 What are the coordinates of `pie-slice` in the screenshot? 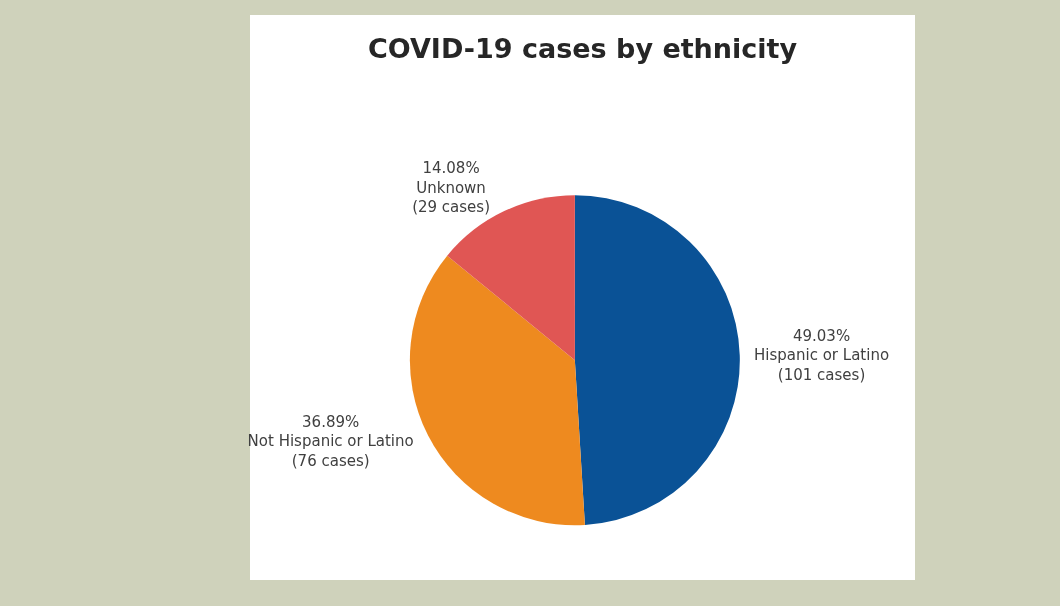 It's located at (657, 360).